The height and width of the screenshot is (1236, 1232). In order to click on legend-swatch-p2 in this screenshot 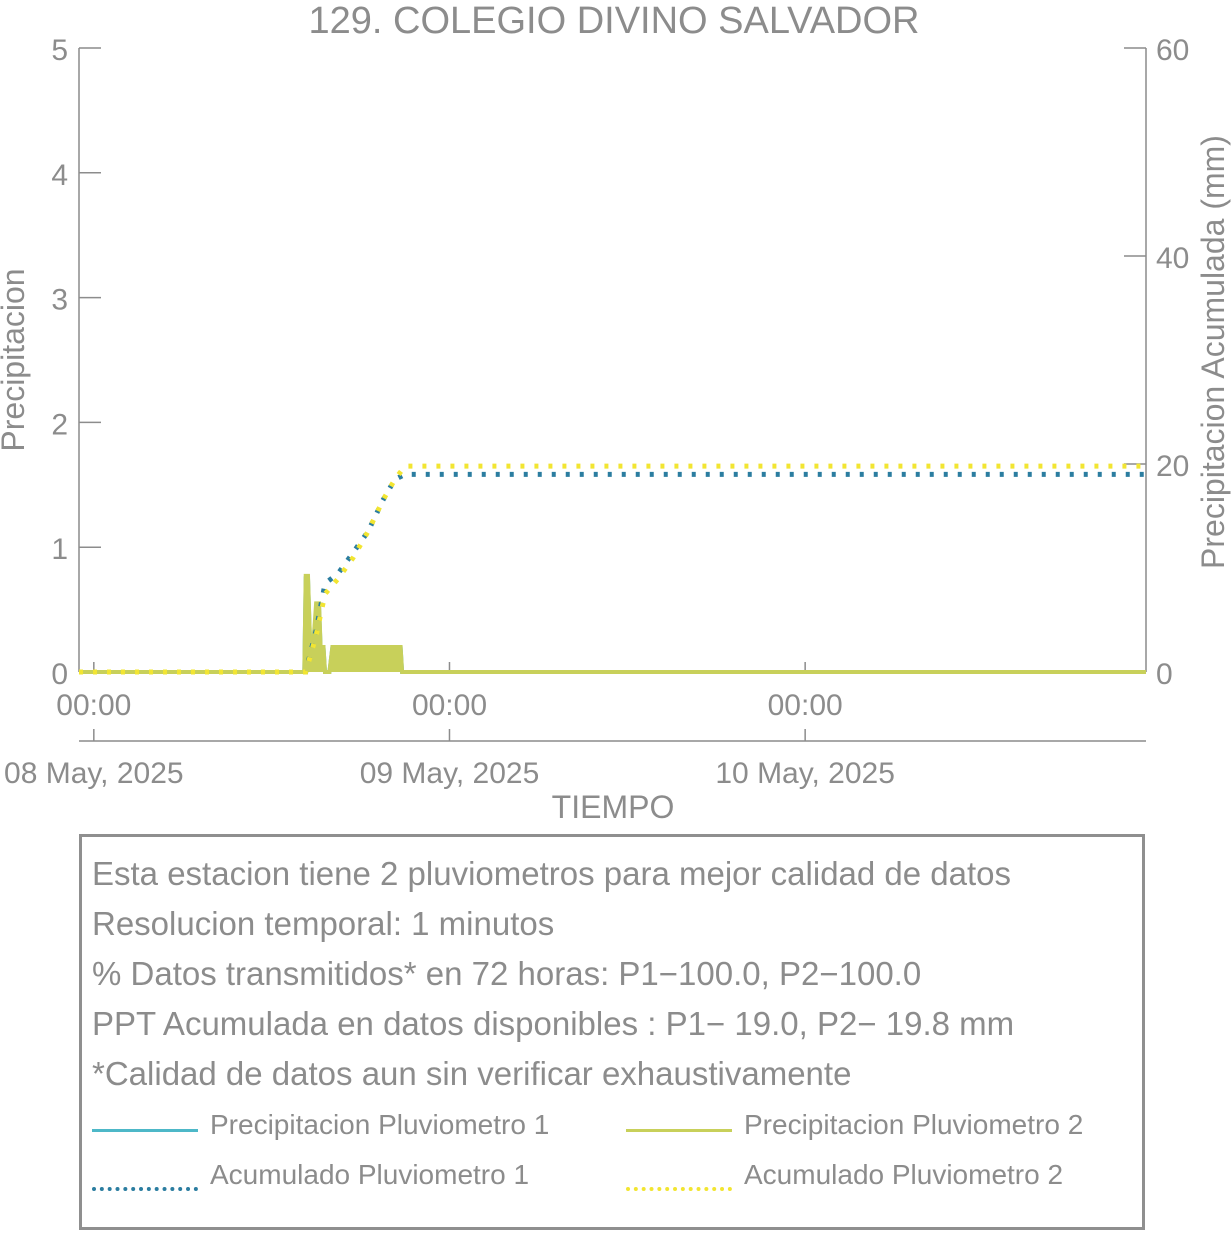, I will do `click(679, 1130)`.